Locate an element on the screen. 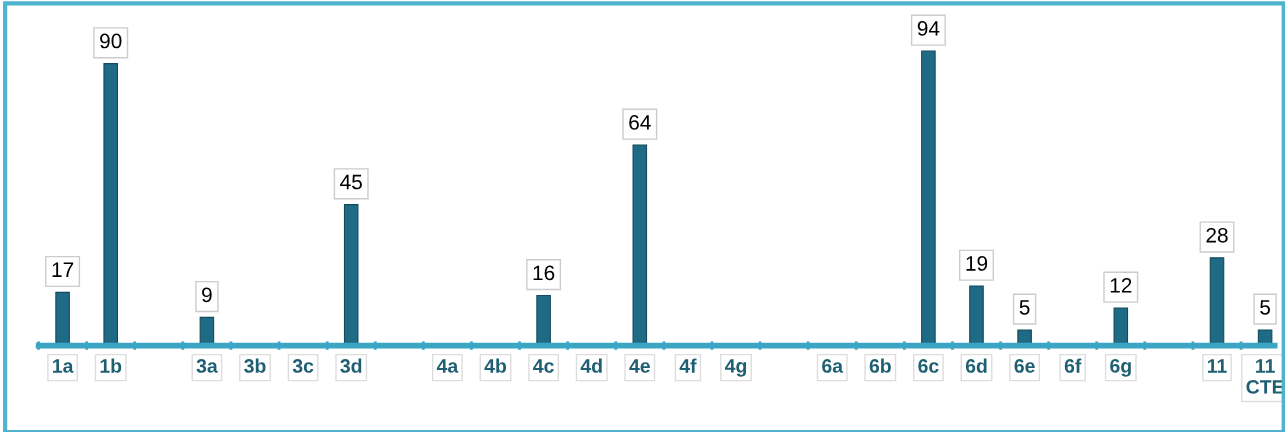 This screenshot has height=432, width=1285. x-tick-label: 11 is located at coordinates (1217, 366).